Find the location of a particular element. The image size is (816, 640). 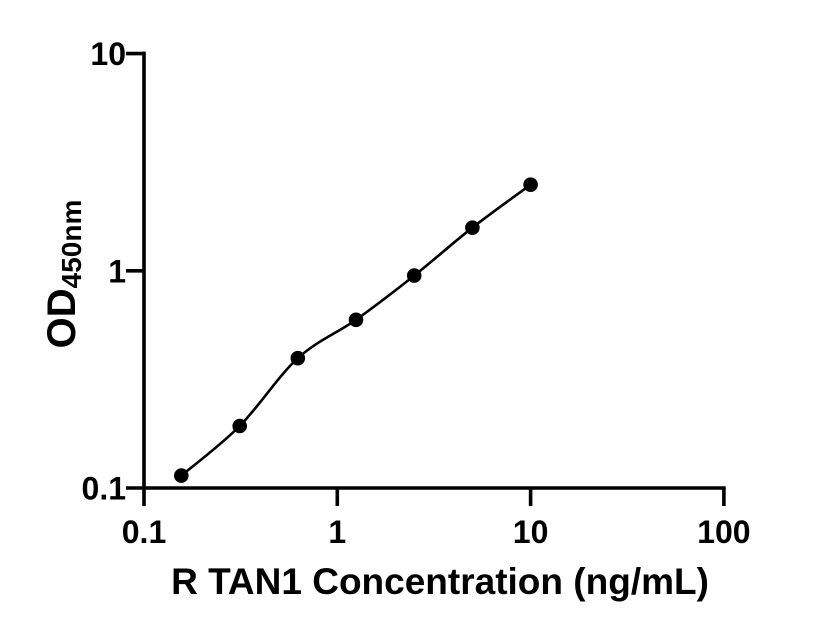

y-axis-title: OD450nm is located at coordinates (64, 274).